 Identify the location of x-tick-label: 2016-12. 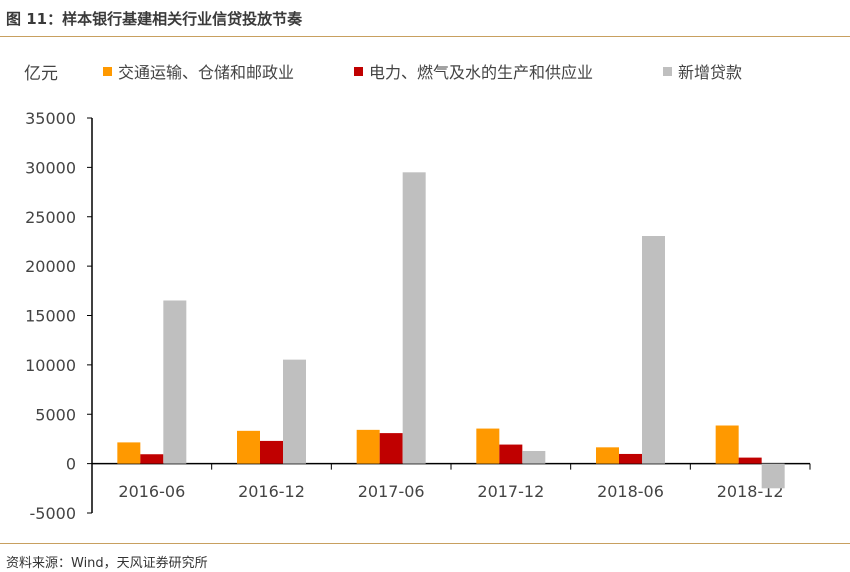
(271, 491).